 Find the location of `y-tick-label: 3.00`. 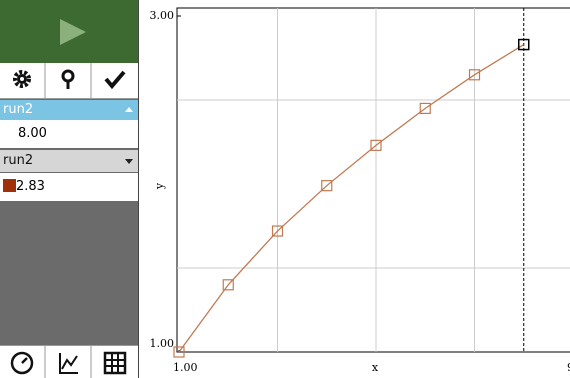

y-tick-label: 3.00 is located at coordinates (162, 15).